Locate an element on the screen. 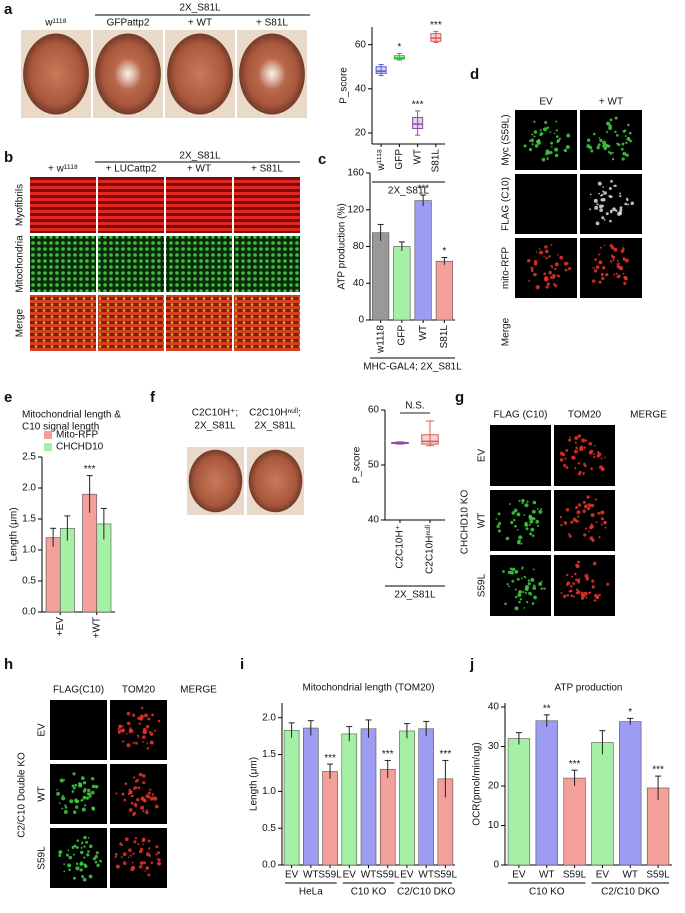  row-label: mito-RFP is located at coordinates (506, 268).